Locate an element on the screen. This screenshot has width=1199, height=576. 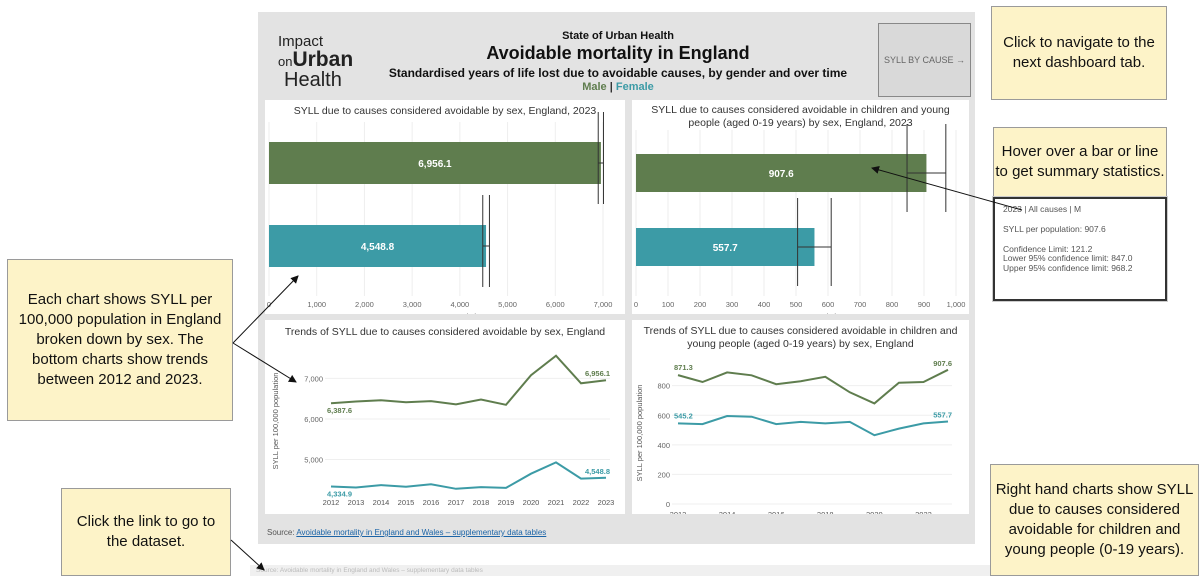
x-tick-label: 5,000 is located at coordinates (507, 304).